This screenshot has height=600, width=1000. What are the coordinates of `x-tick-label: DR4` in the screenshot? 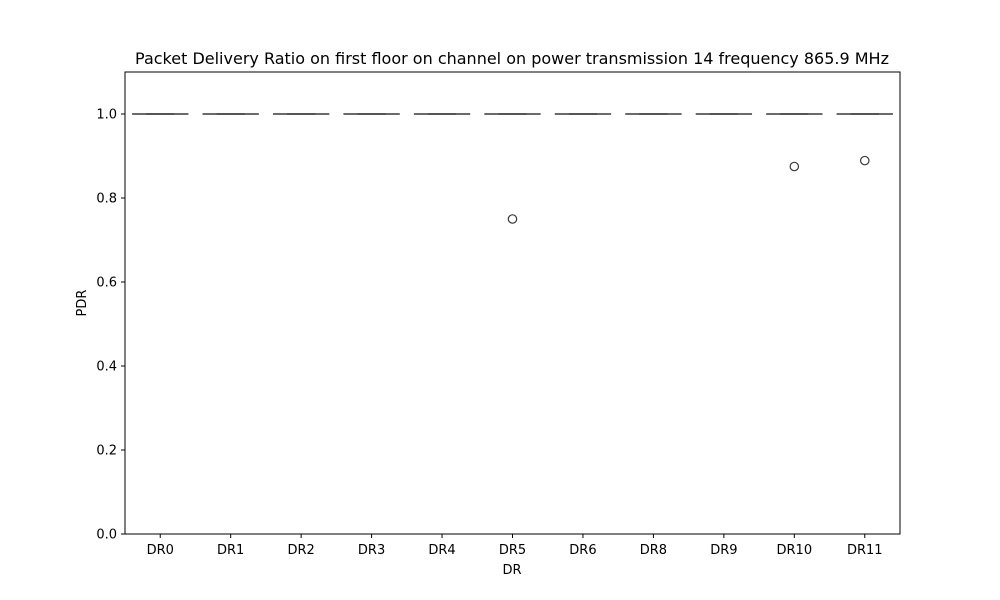 It's located at (441, 550).